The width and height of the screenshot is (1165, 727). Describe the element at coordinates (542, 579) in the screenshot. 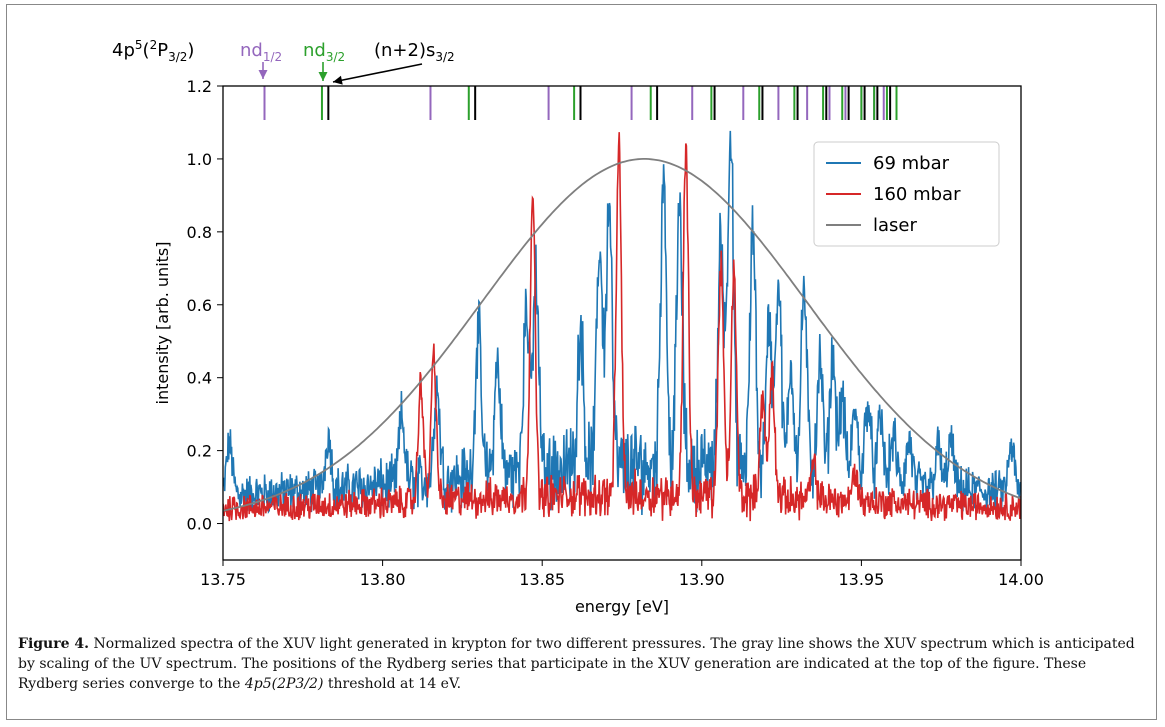

I see `x-tick-label: 13.85` at that location.